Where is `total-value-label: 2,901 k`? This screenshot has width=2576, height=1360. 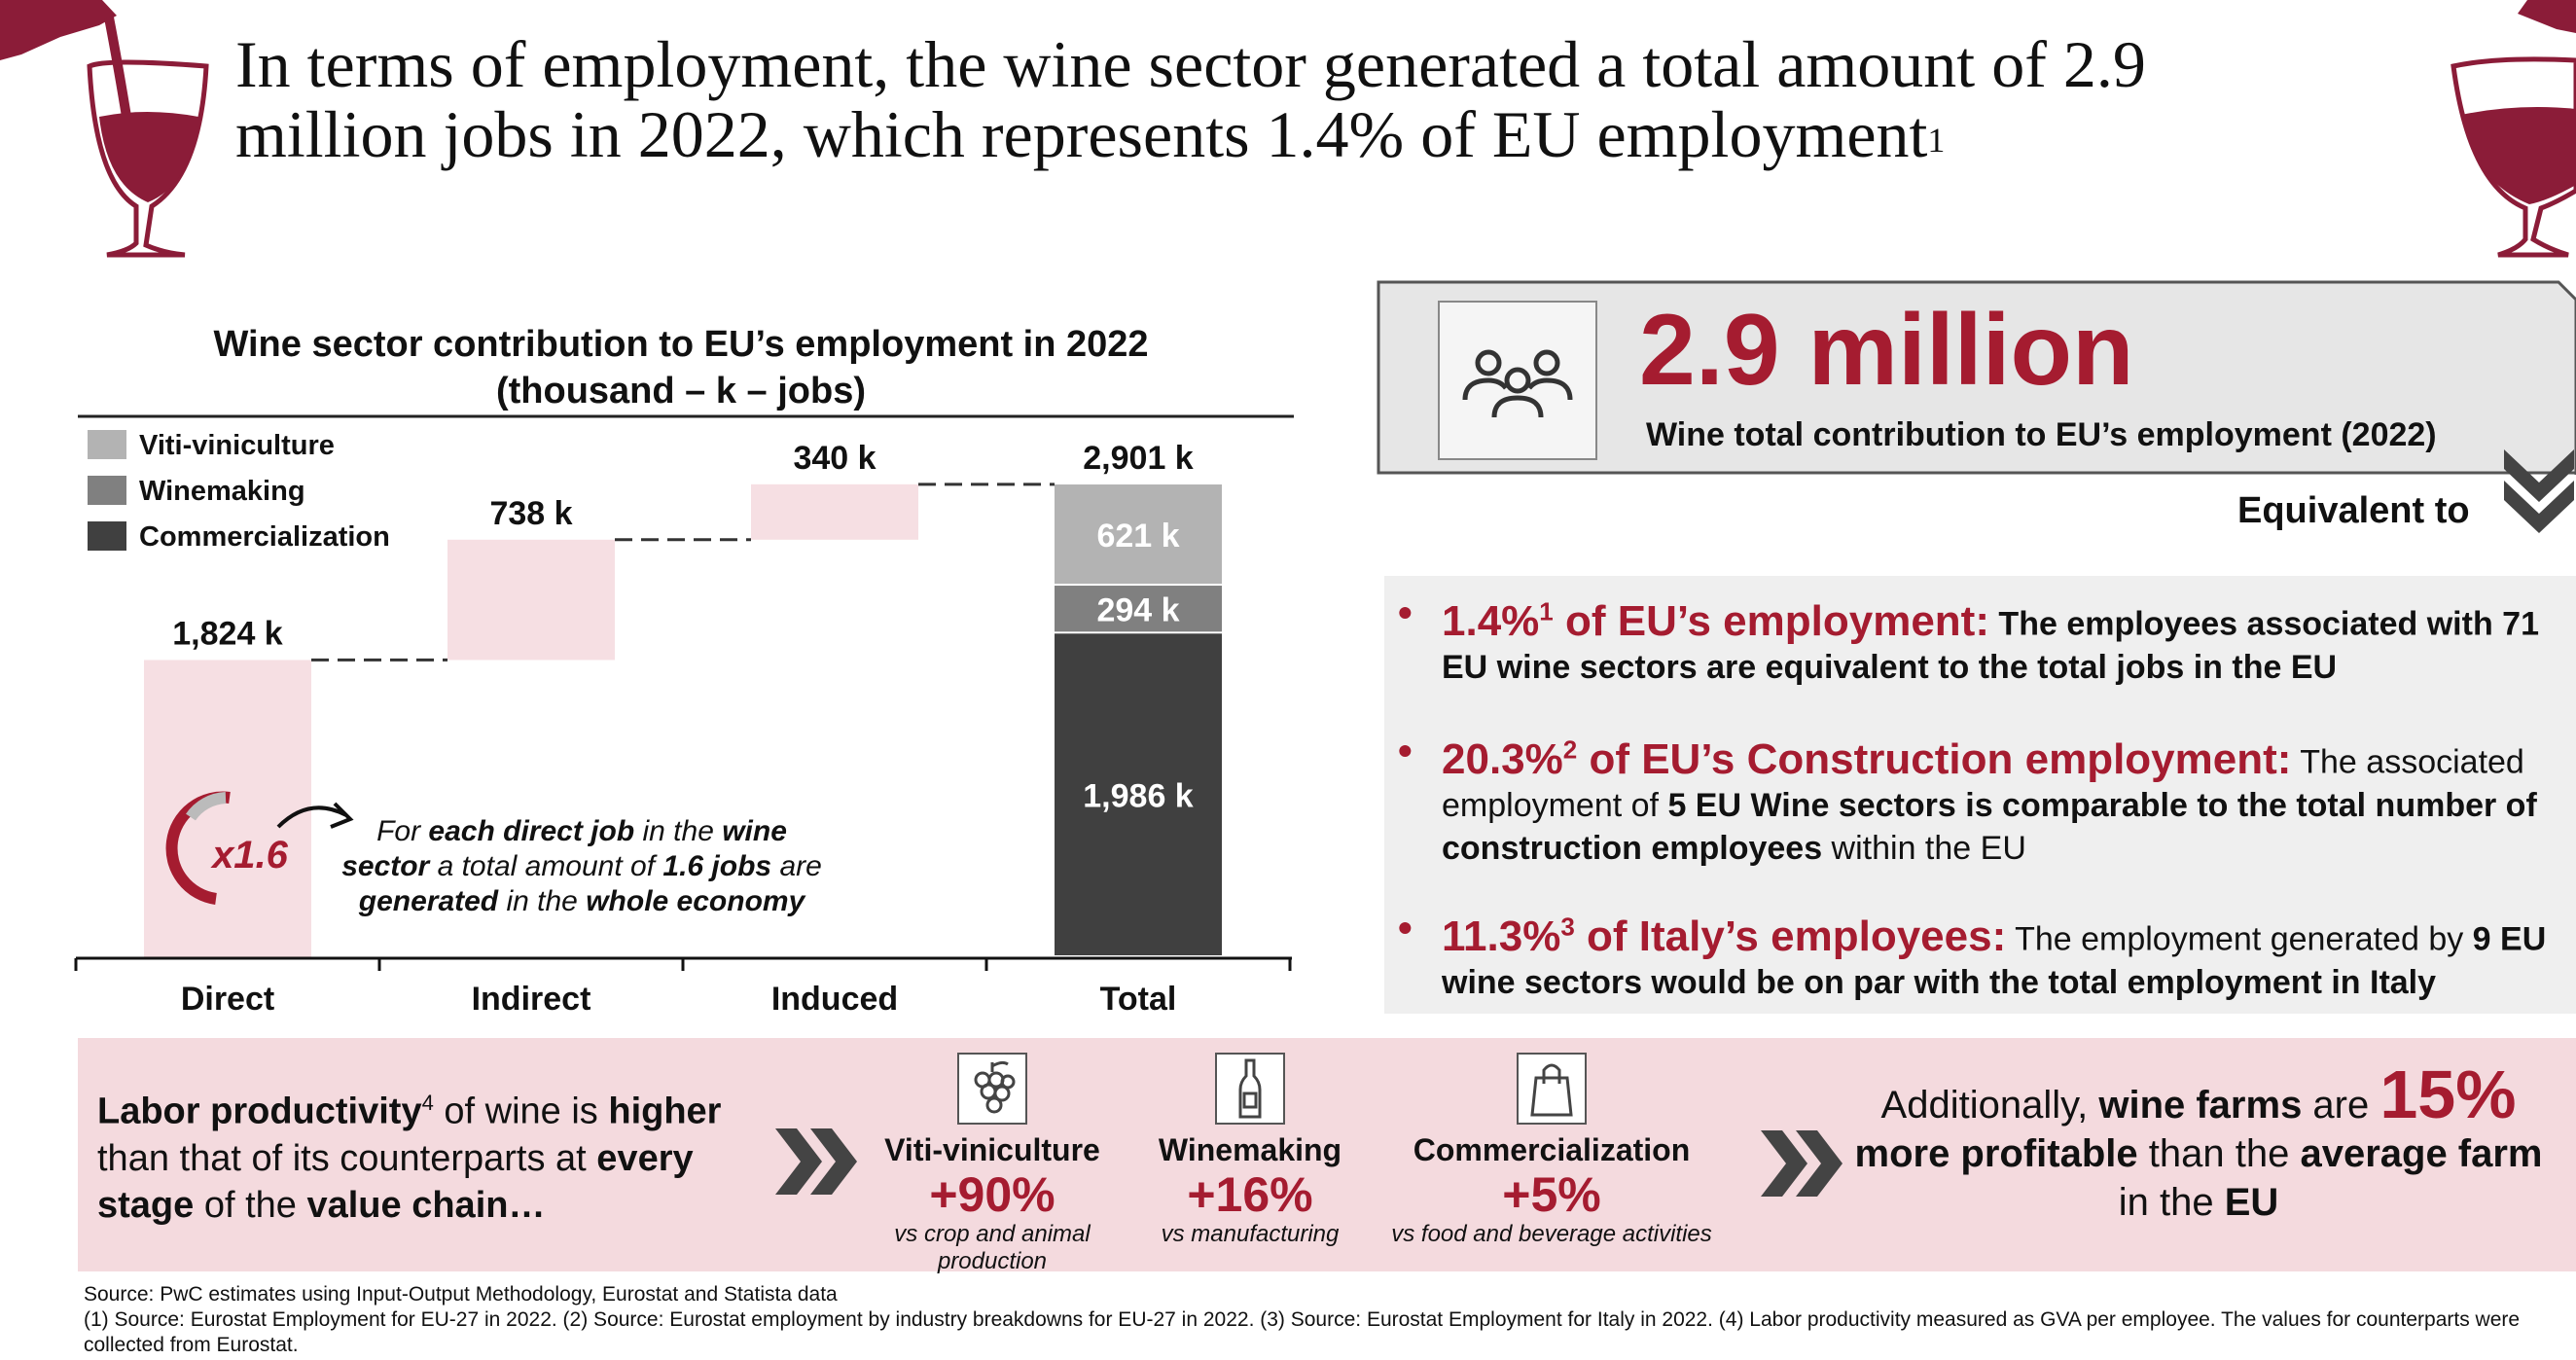 total-value-label: 2,901 k is located at coordinates (1138, 458).